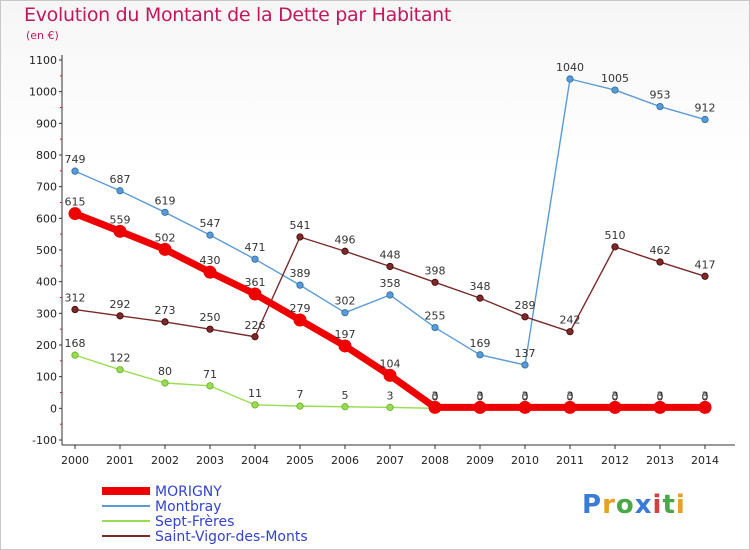 This screenshot has height=550, width=750. Describe the element at coordinates (194, 522) in the screenshot. I see `legend-entry: Sept-Frères` at that location.